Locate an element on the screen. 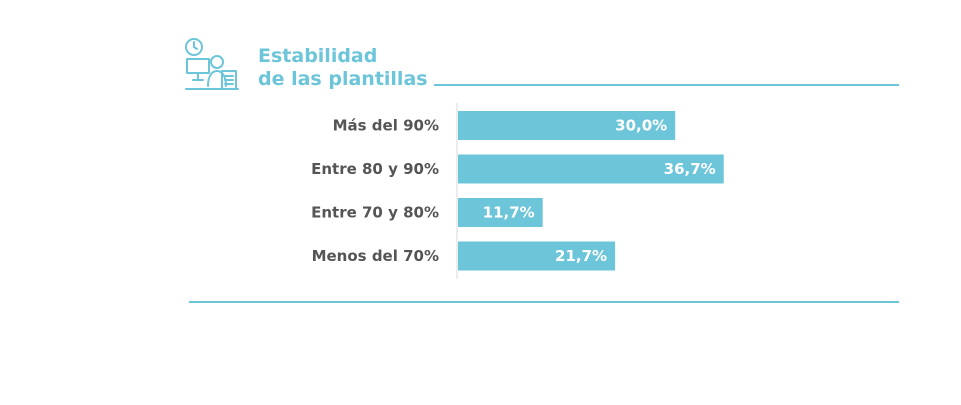 The height and width of the screenshot is (405, 961). chart-title: Estabilidad de las plantillas is located at coordinates (343, 68).